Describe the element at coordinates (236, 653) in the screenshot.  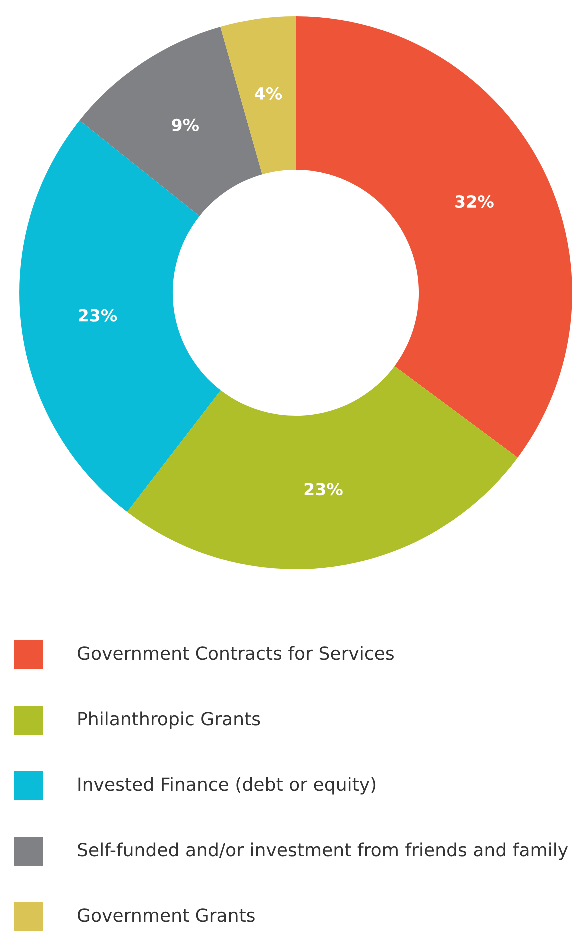
I see `legend-label: Government Contracts for Services` at that location.